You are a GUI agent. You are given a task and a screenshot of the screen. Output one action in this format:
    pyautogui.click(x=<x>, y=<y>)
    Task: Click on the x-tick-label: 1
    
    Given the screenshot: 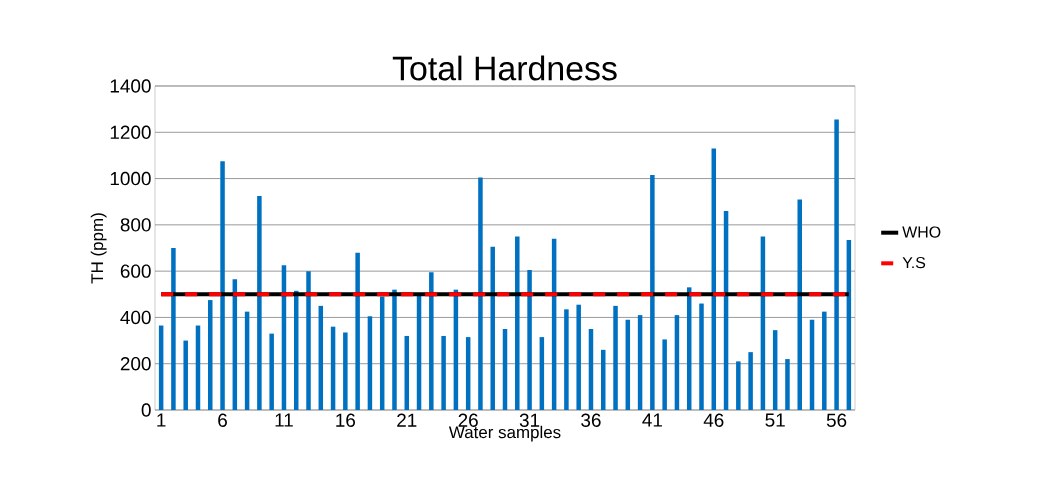 What is the action you would take?
    pyautogui.click(x=161, y=420)
    